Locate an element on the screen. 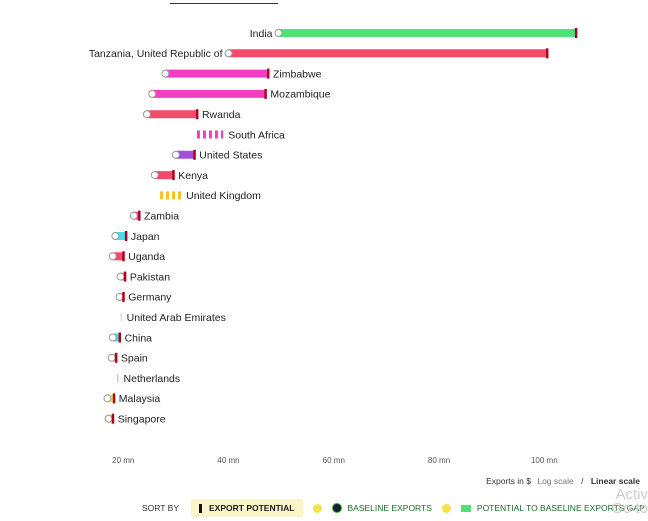 Image resolution: width=648 pixels, height=521 pixels. row-label: United Arab Emirates is located at coordinates (176, 318).